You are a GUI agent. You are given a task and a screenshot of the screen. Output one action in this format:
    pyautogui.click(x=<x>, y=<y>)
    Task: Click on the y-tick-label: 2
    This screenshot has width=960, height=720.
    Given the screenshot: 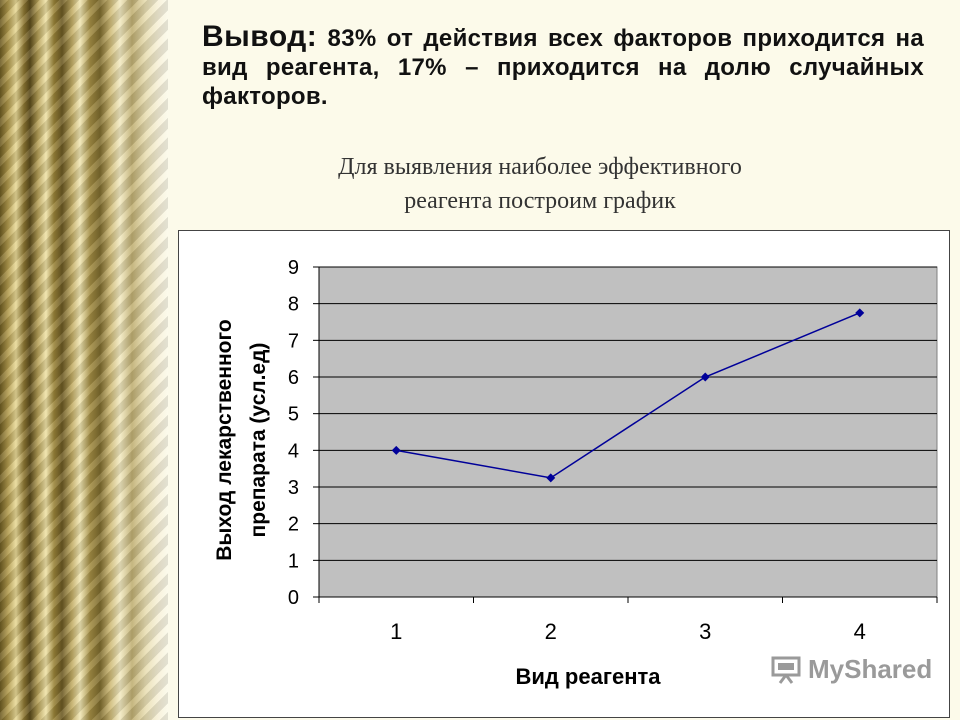 What is the action you would take?
    pyautogui.click(x=293, y=525)
    